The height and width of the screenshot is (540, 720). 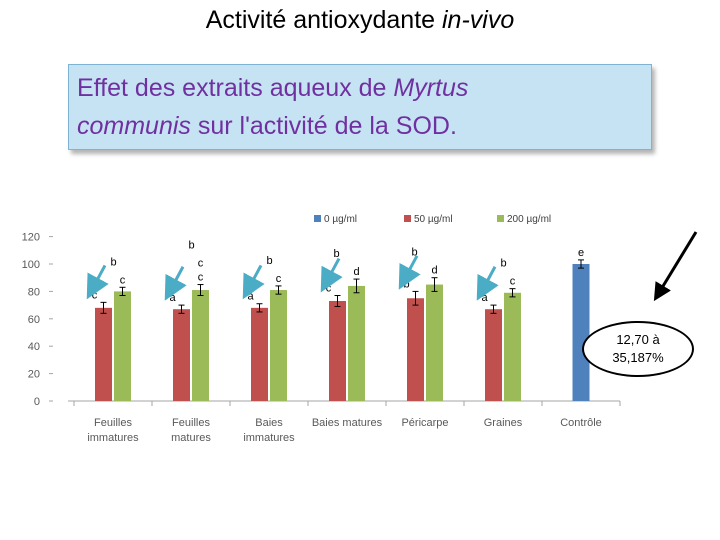 I want to click on y-tick-label: 120, so click(x=31, y=238).